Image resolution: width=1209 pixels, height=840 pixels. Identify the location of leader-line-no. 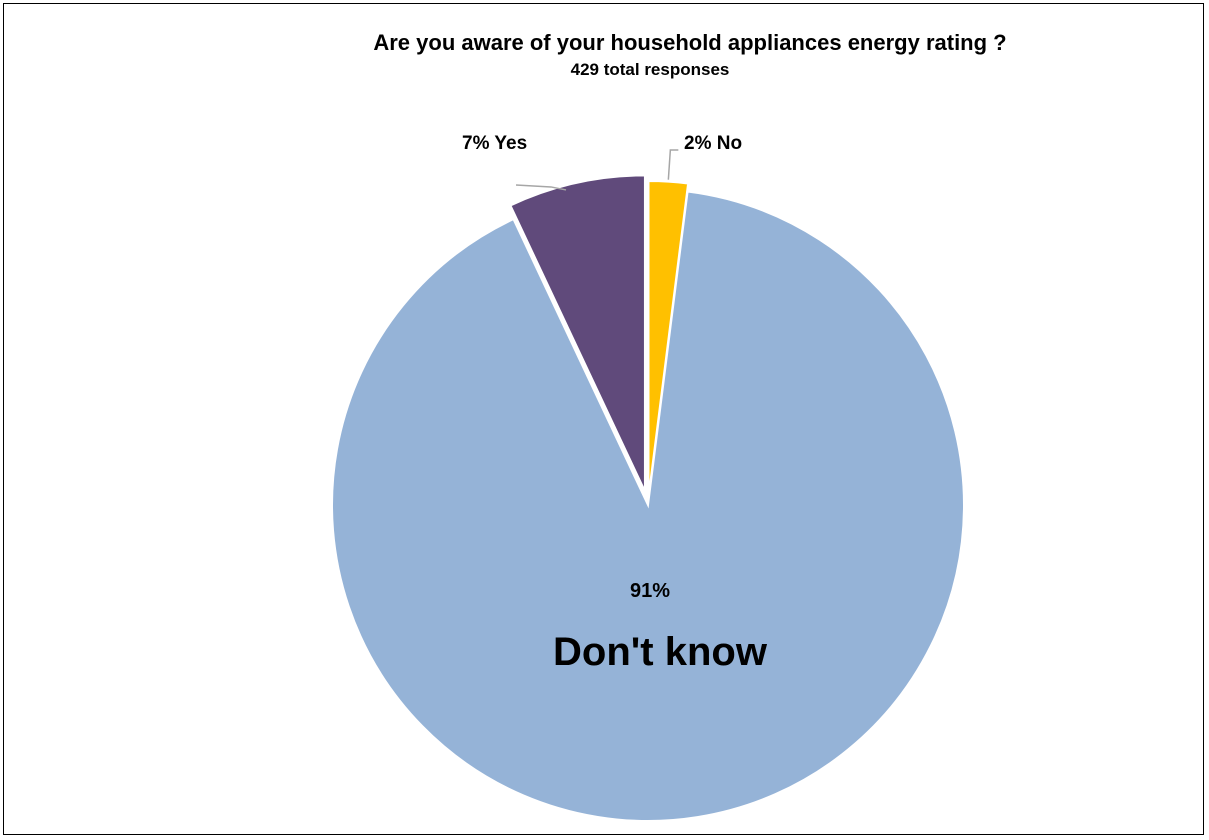
(673, 164).